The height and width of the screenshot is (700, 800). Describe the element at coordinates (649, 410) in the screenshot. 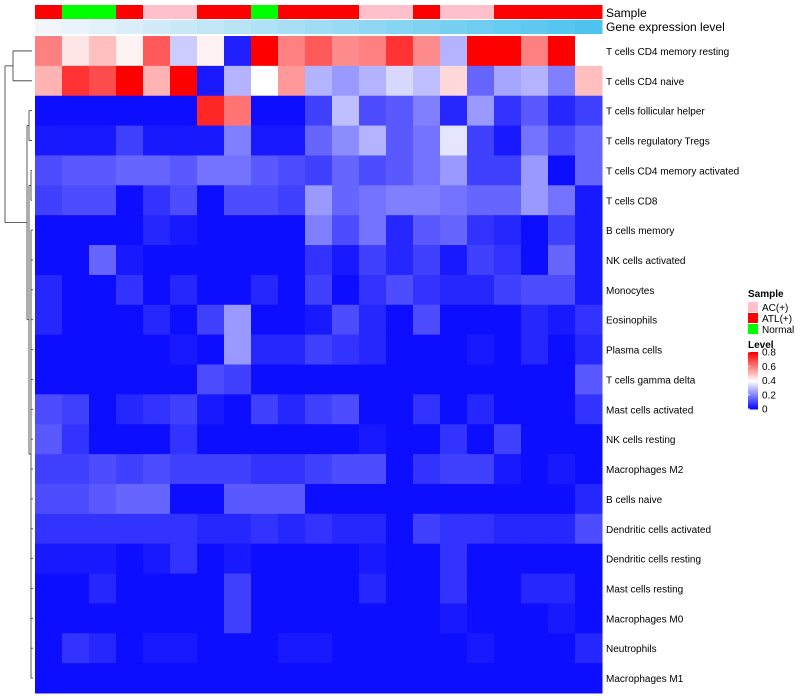

I see `row-label: Mast cells activated` at that location.